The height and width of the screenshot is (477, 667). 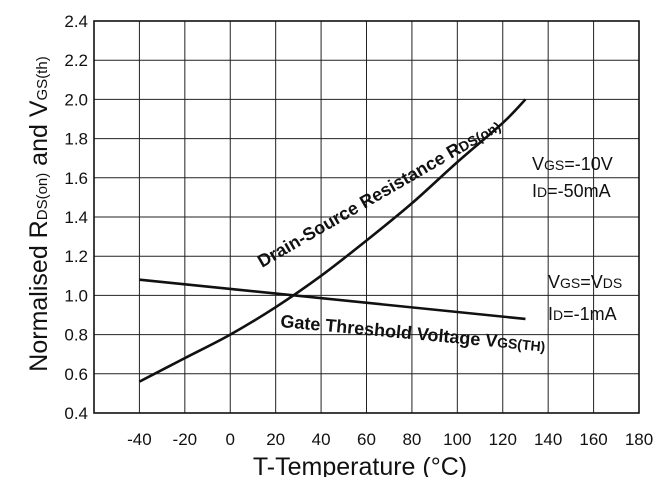 What do you see at coordinates (503, 439) in the screenshot?
I see `x-tick-label: 120` at bounding box center [503, 439].